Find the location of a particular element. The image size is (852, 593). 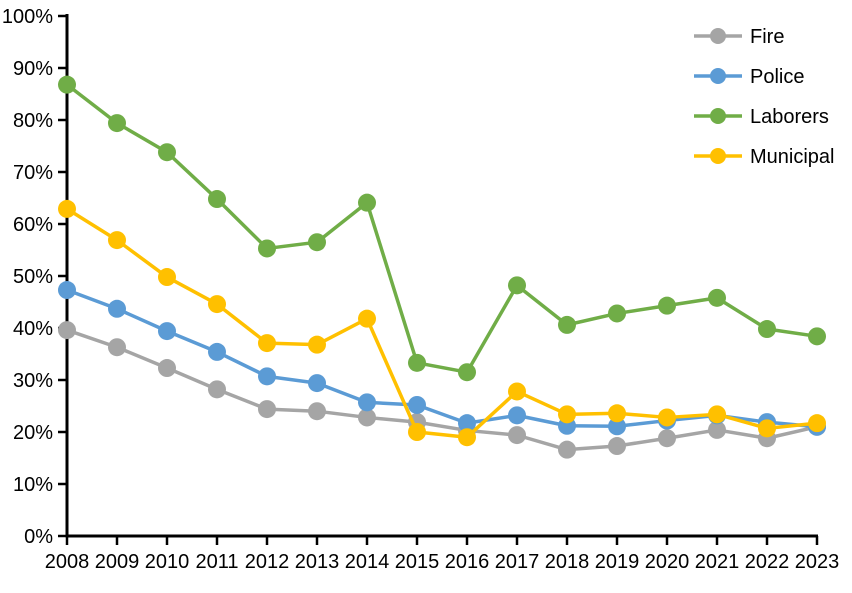

data-point-laborers-2008 is located at coordinates (67, 84).